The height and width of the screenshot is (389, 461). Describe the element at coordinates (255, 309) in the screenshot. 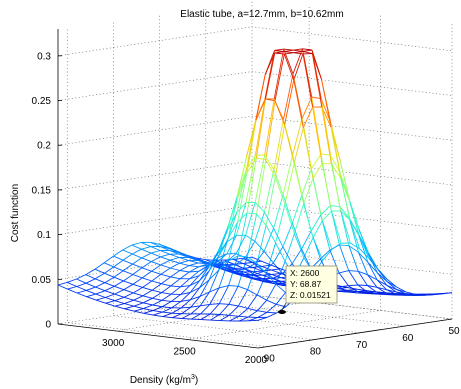

I see `z-grid-line` at that location.